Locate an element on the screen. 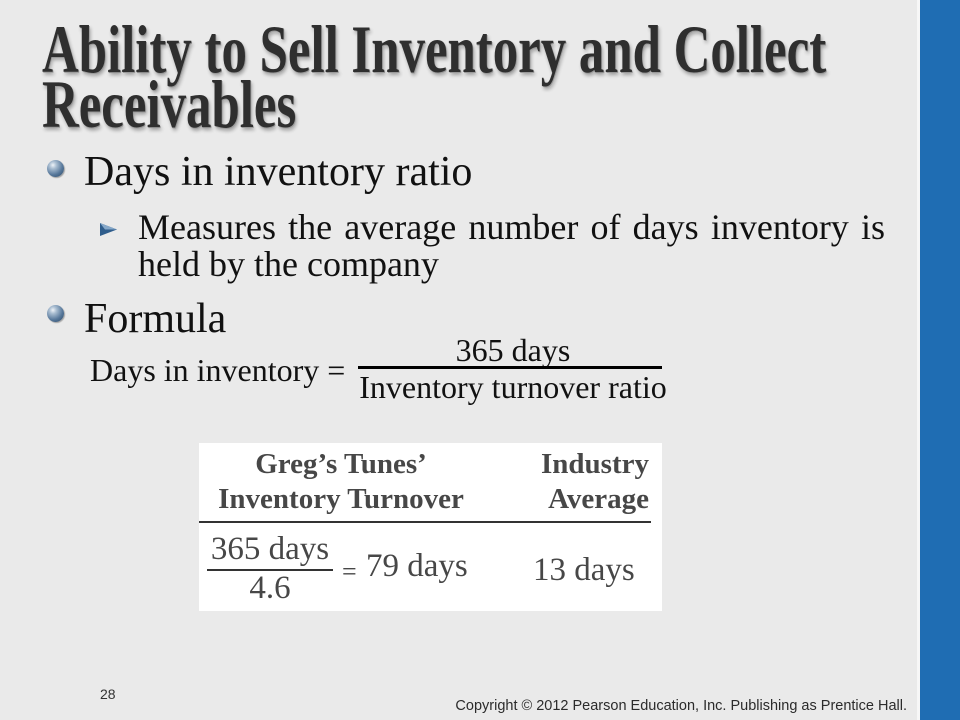 The image size is (960, 720). industry-header-line-2: Average is located at coordinates (598, 499).